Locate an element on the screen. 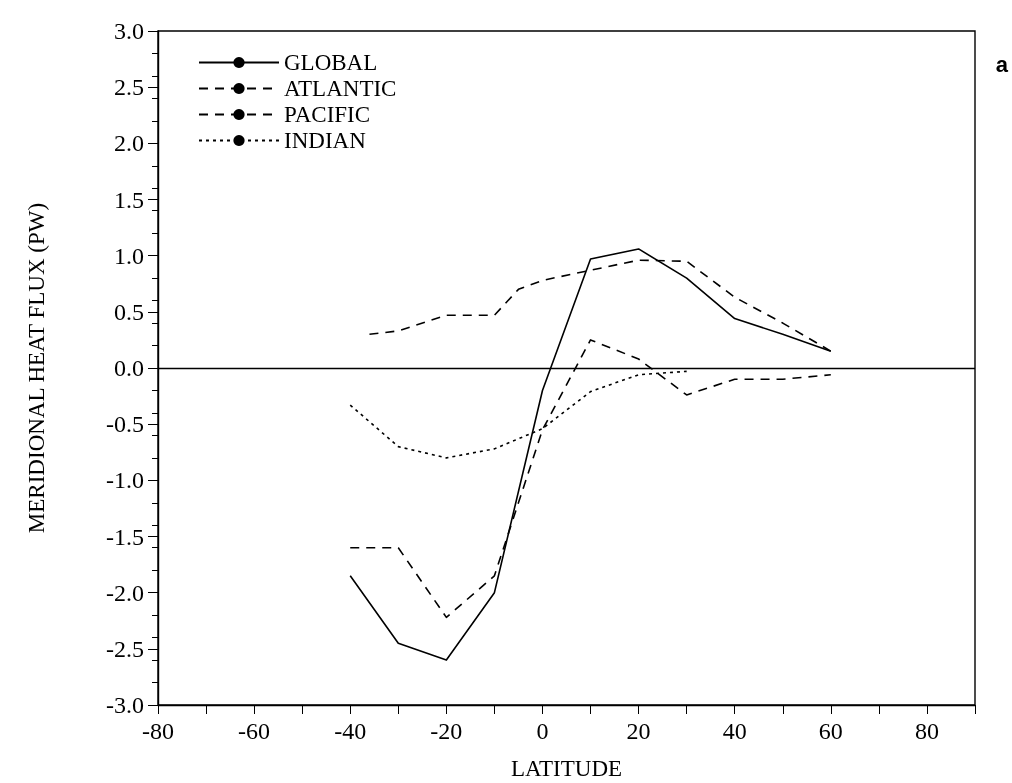 The height and width of the screenshot is (783, 1012). legend-label: INDIAN is located at coordinates (325, 140).